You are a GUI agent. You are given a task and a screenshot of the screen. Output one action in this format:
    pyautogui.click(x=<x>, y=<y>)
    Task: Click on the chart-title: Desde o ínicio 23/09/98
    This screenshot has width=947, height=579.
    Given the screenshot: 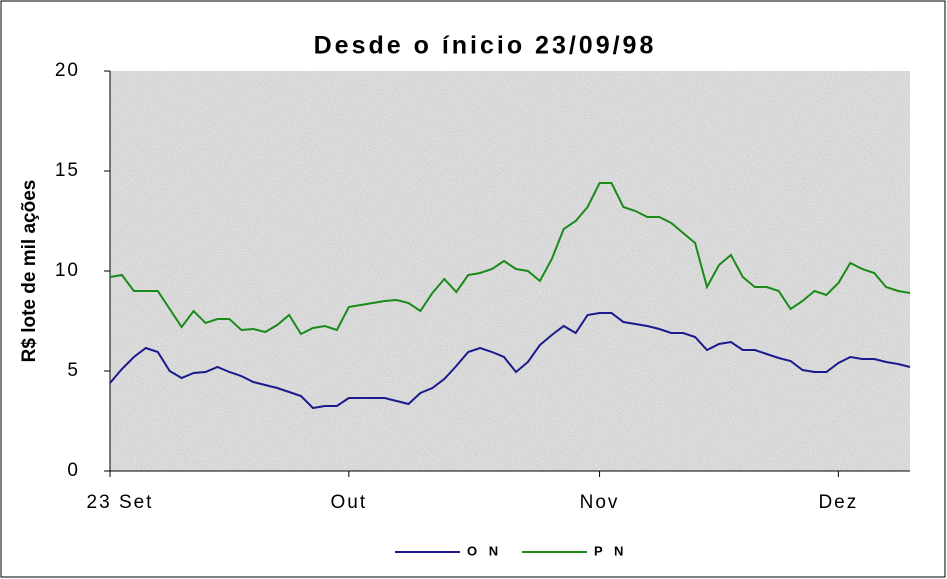 What is the action you would take?
    pyautogui.click(x=485, y=46)
    